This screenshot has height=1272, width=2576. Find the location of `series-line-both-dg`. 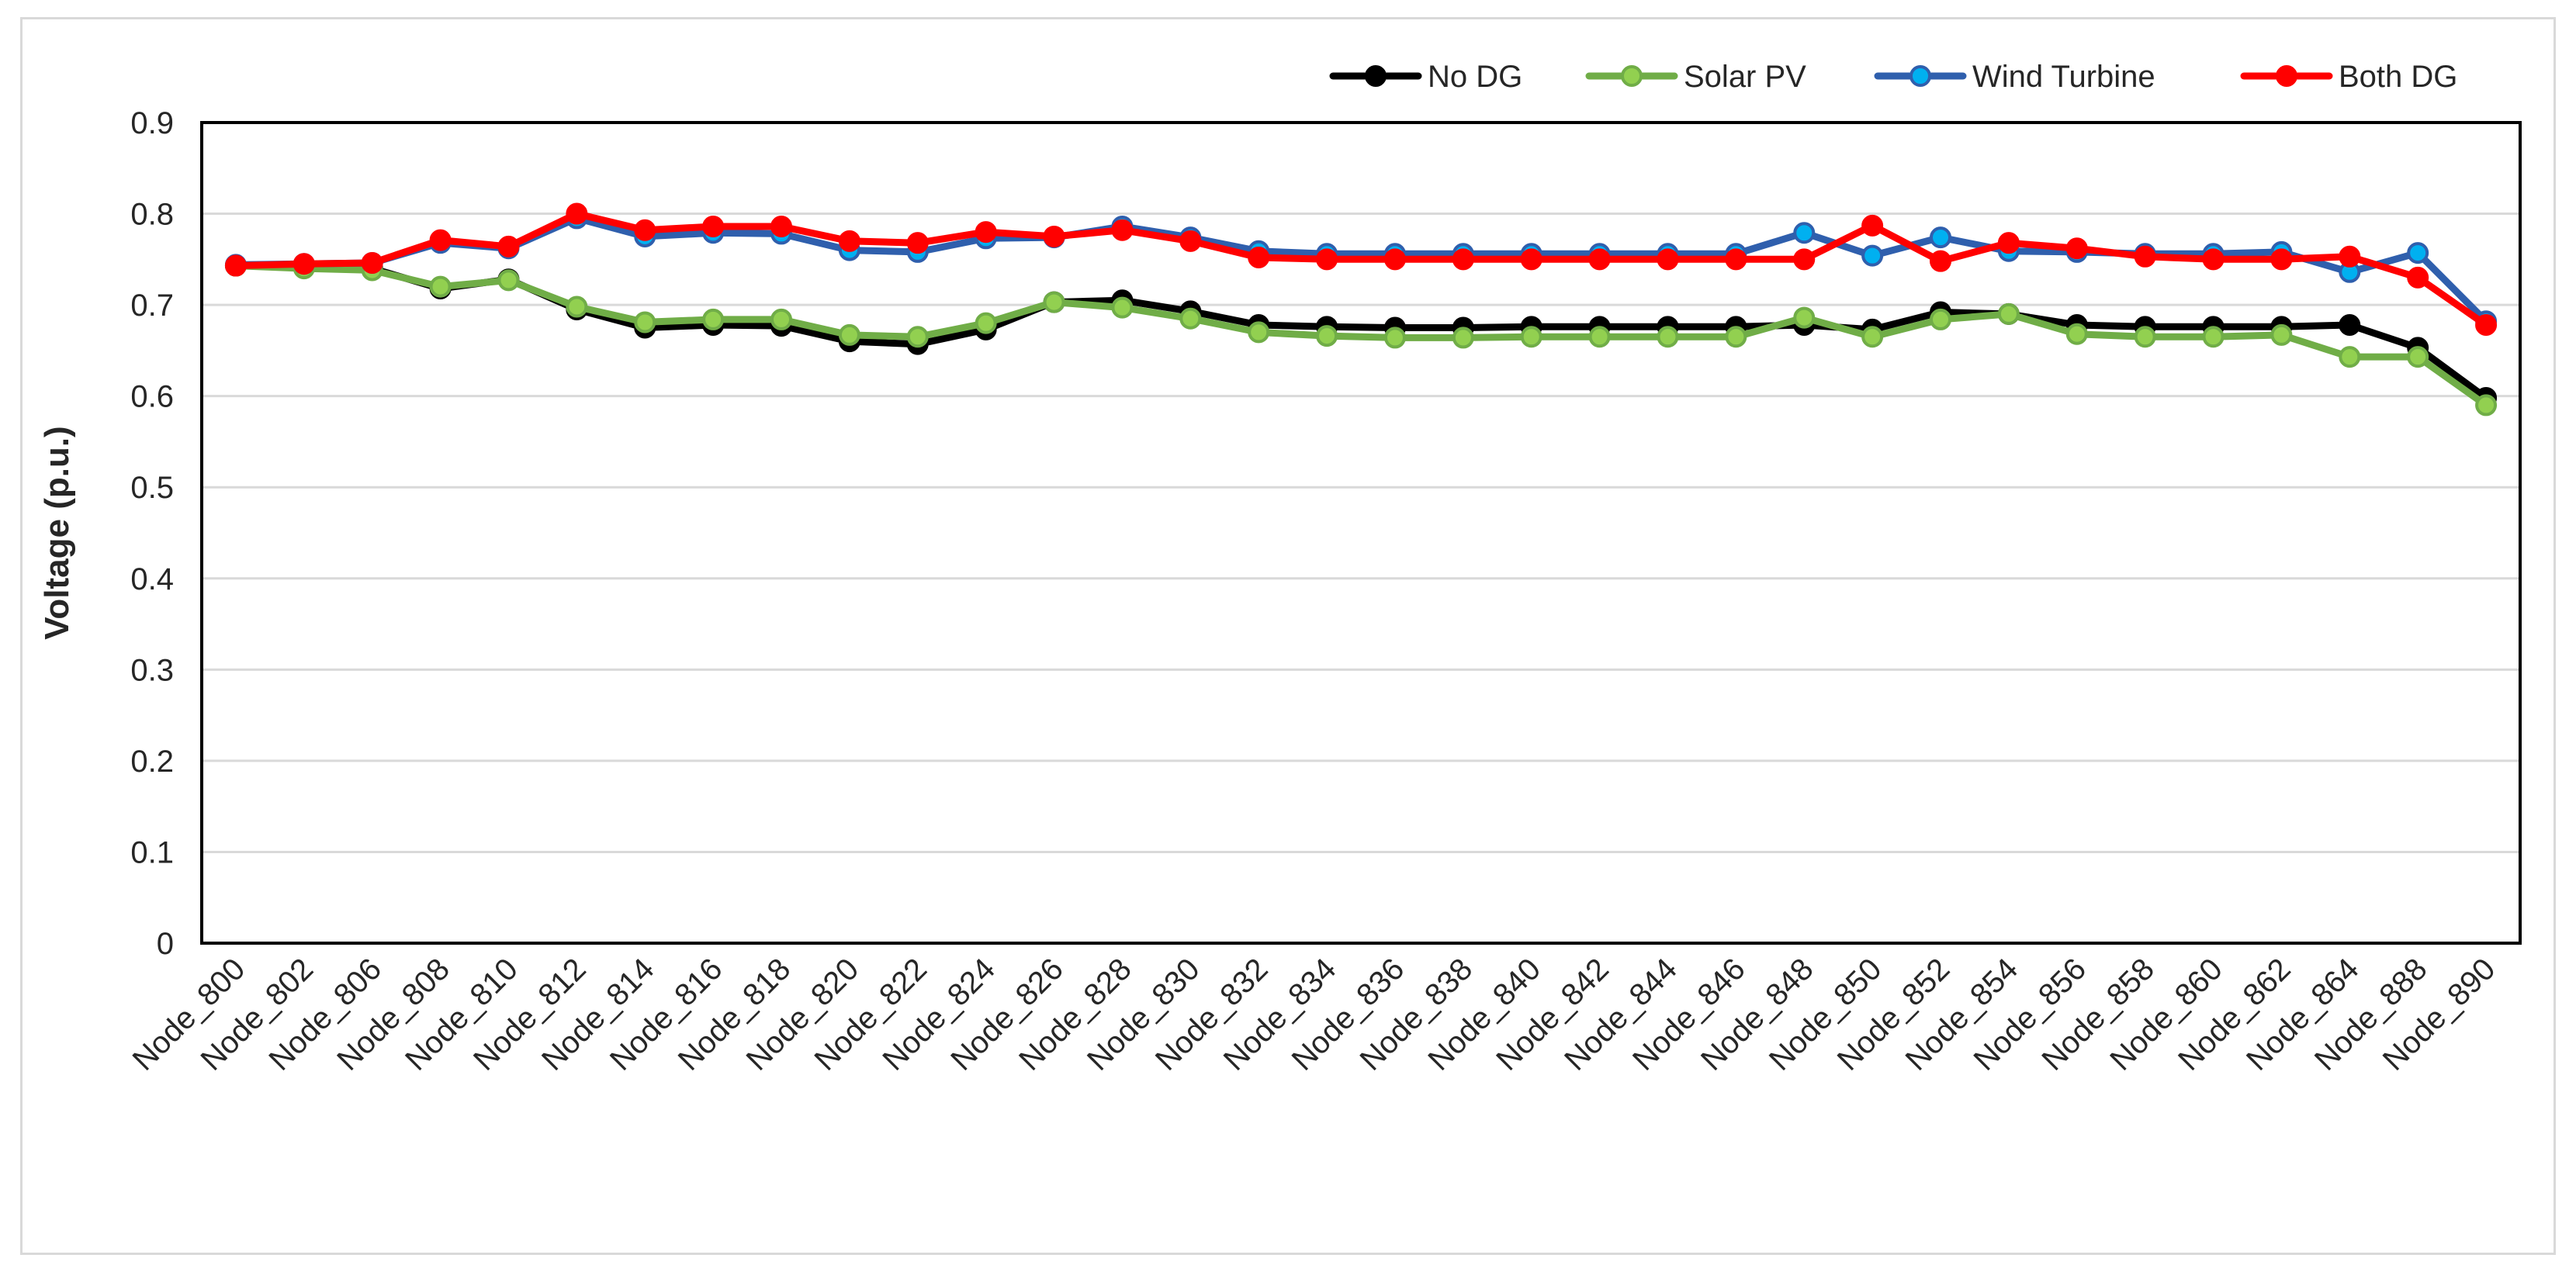

series-line-both-dg is located at coordinates (1361, 269).